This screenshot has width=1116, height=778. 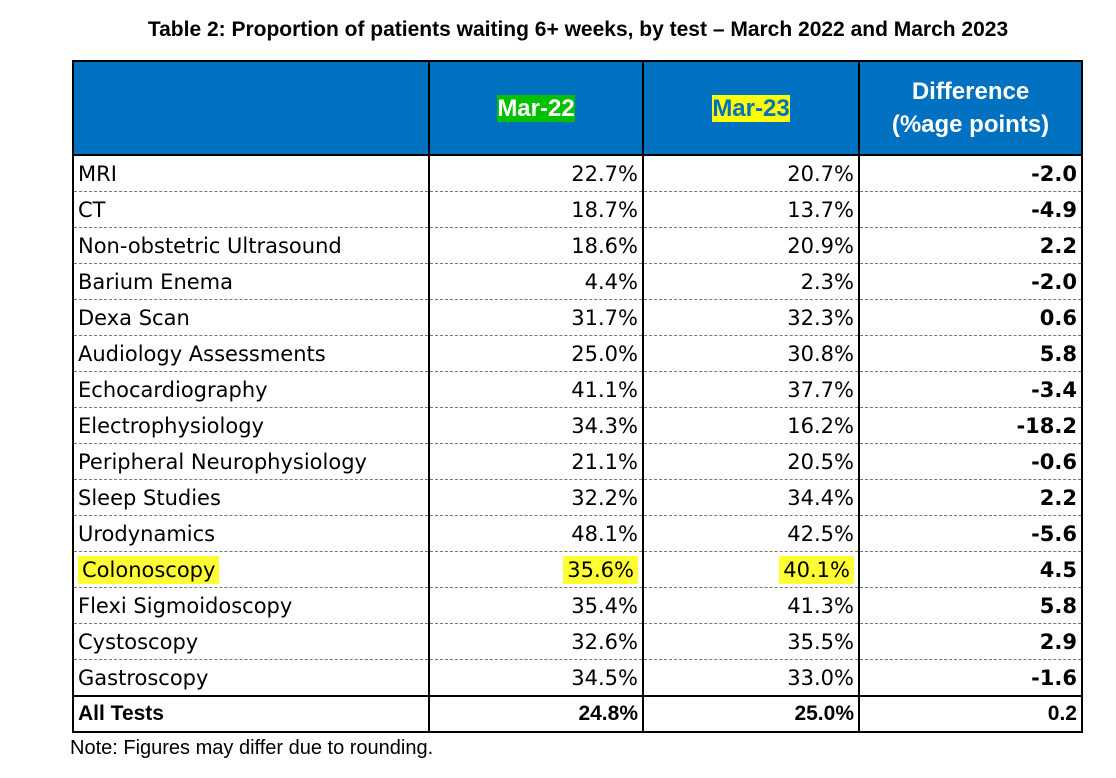 I want to click on cell-difference: -5.6, so click(x=970, y=533).